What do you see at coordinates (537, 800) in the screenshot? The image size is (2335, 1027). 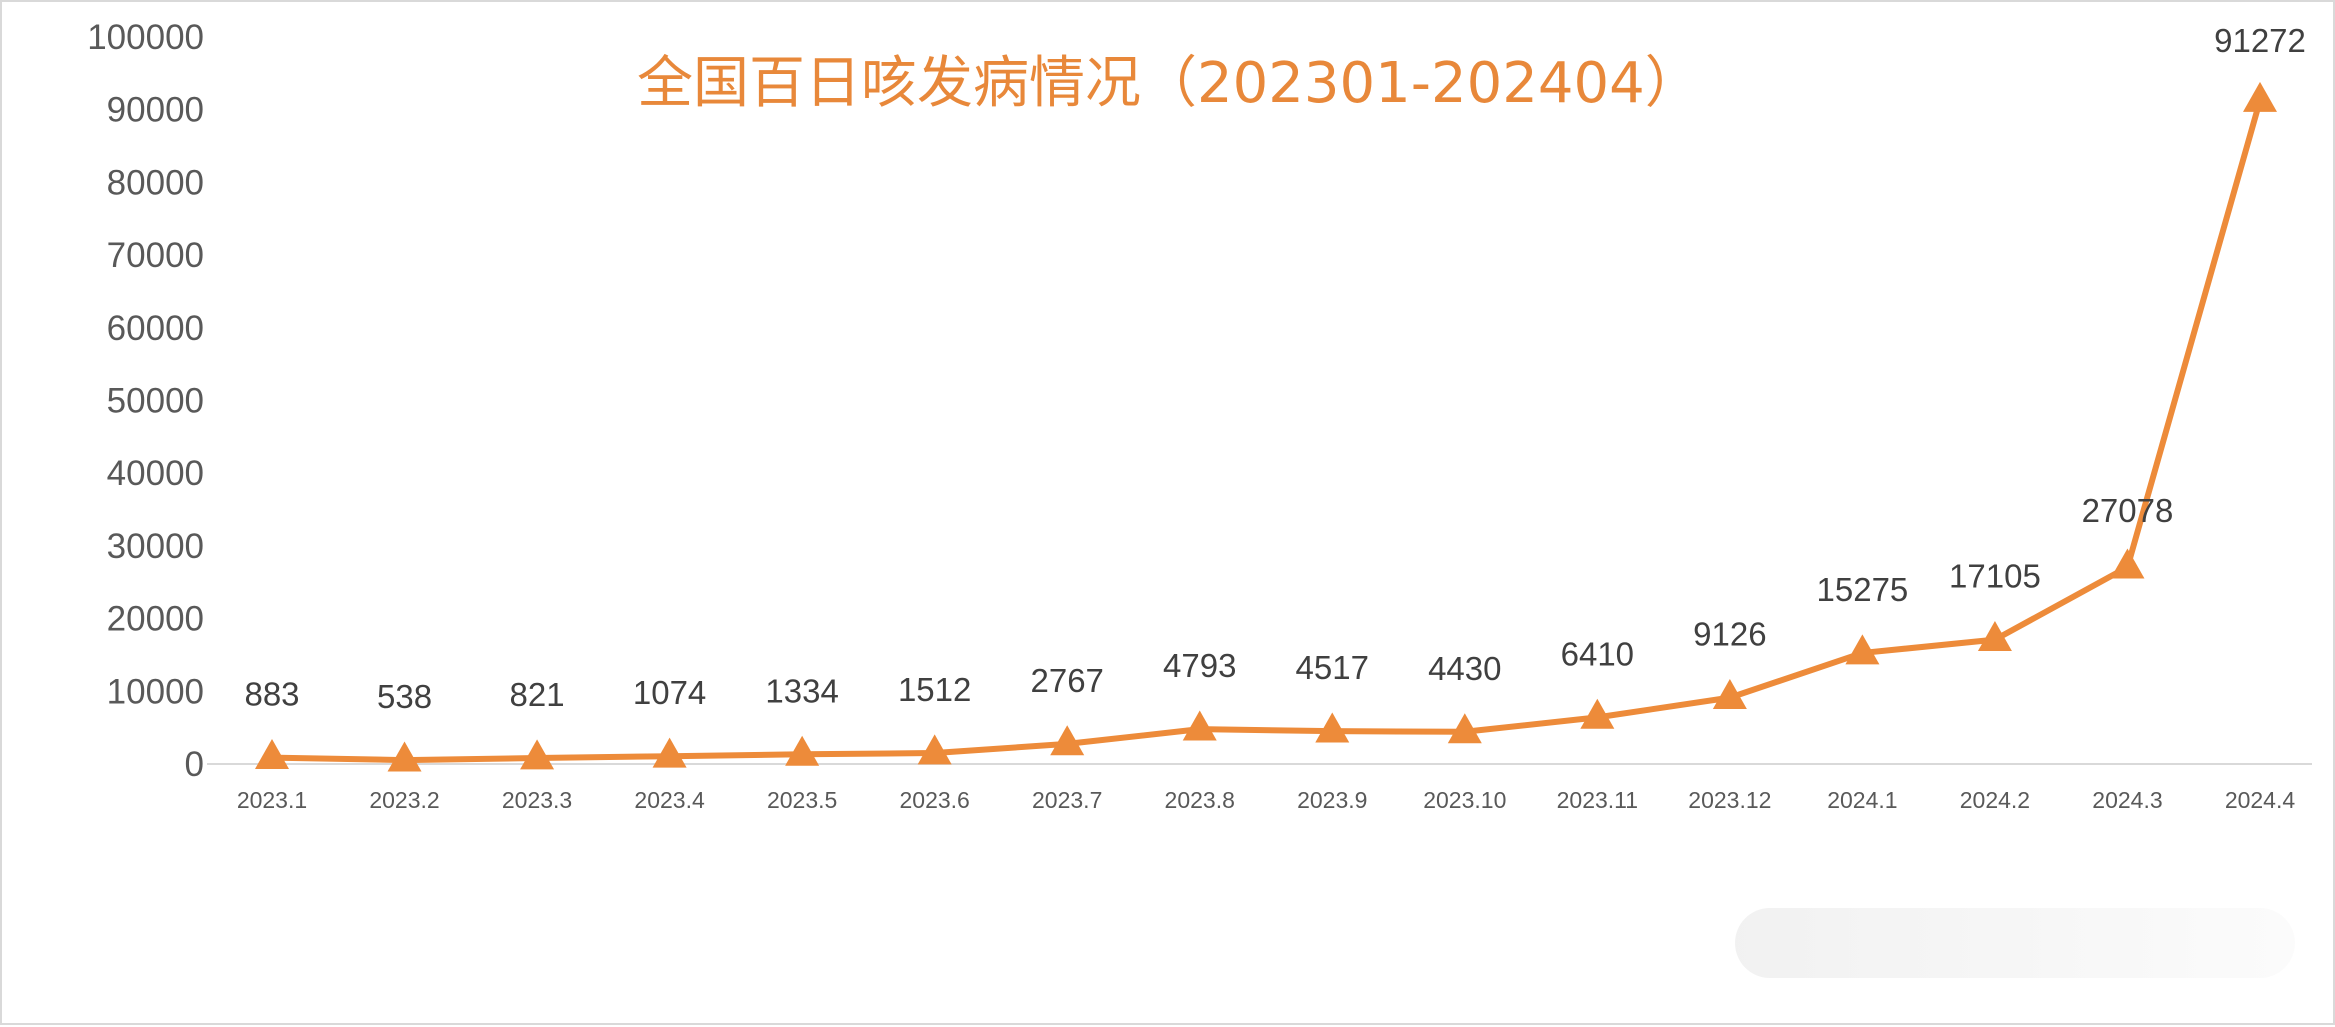 I see `x-tick-label: 2023.3` at bounding box center [537, 800].